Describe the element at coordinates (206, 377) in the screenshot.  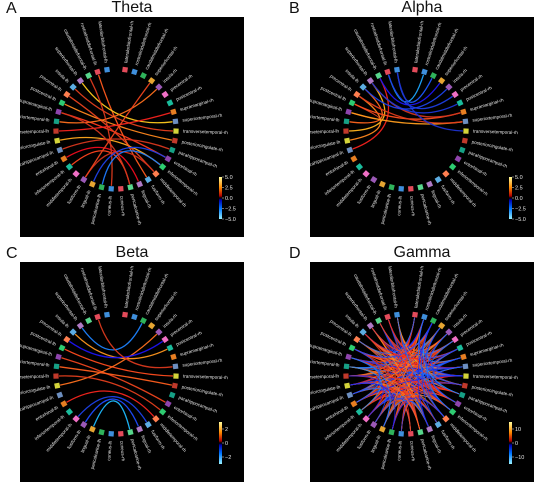
I see `node-label: transversetemporal-rh` at that location.